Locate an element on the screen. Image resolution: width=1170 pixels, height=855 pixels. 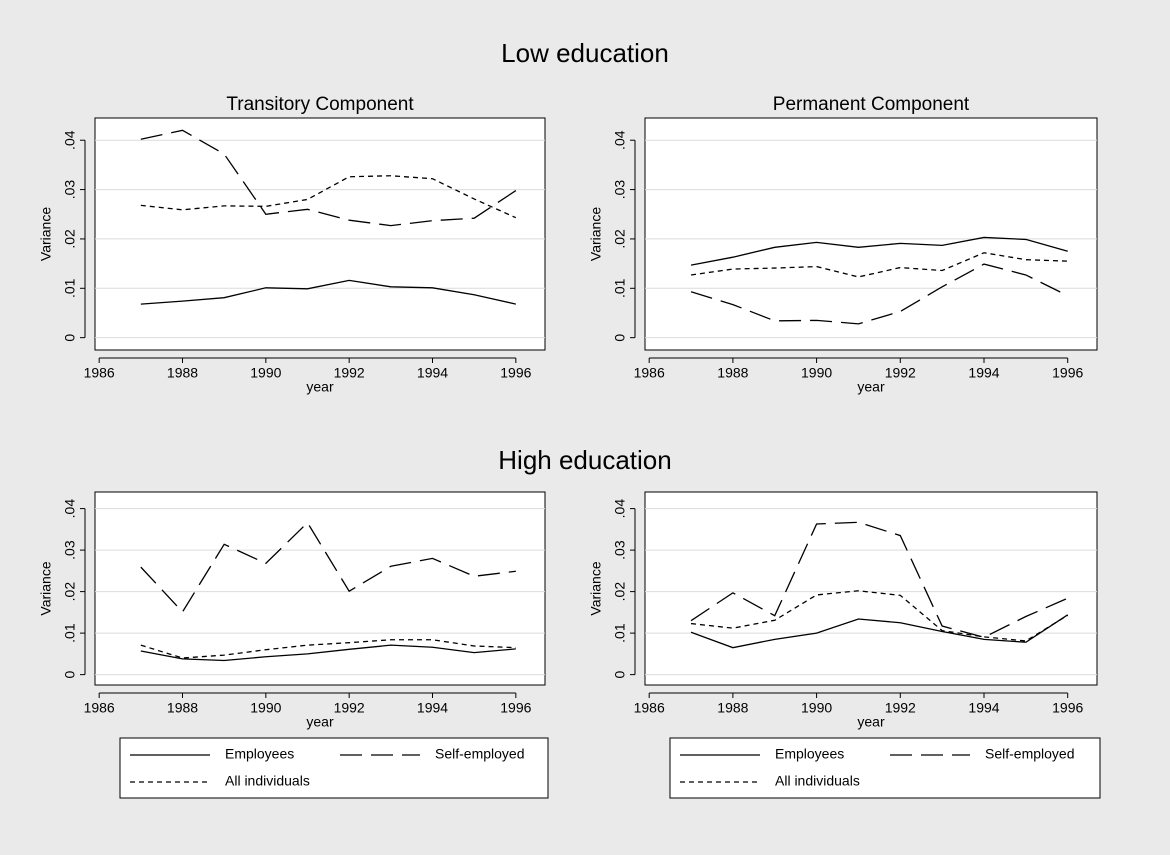
panel-title: Permanent Component is located at coordinates (871, 104).